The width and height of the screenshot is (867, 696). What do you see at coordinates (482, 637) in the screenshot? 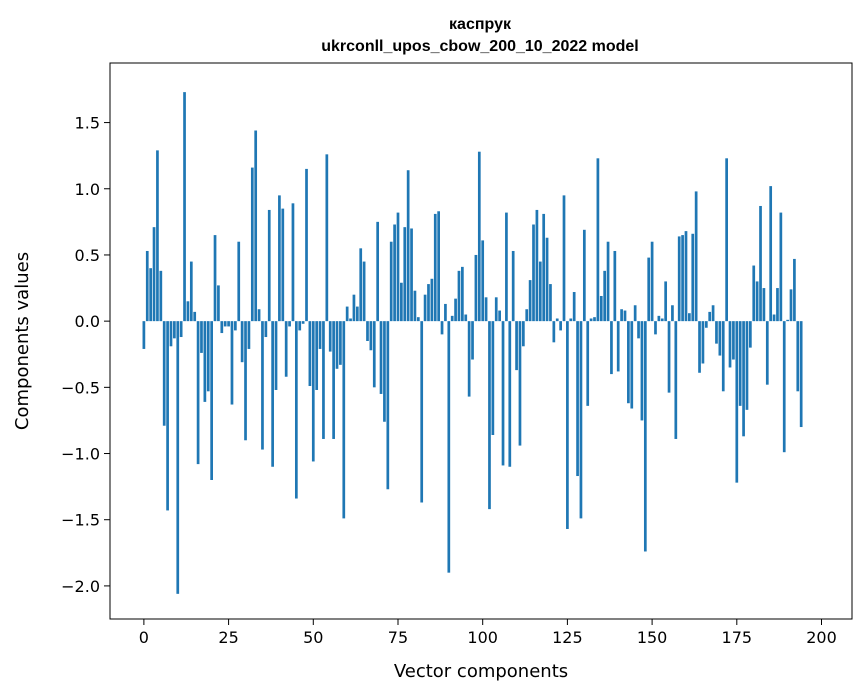
I see `x-tick-label: 100` at bounding box center [482, 637].